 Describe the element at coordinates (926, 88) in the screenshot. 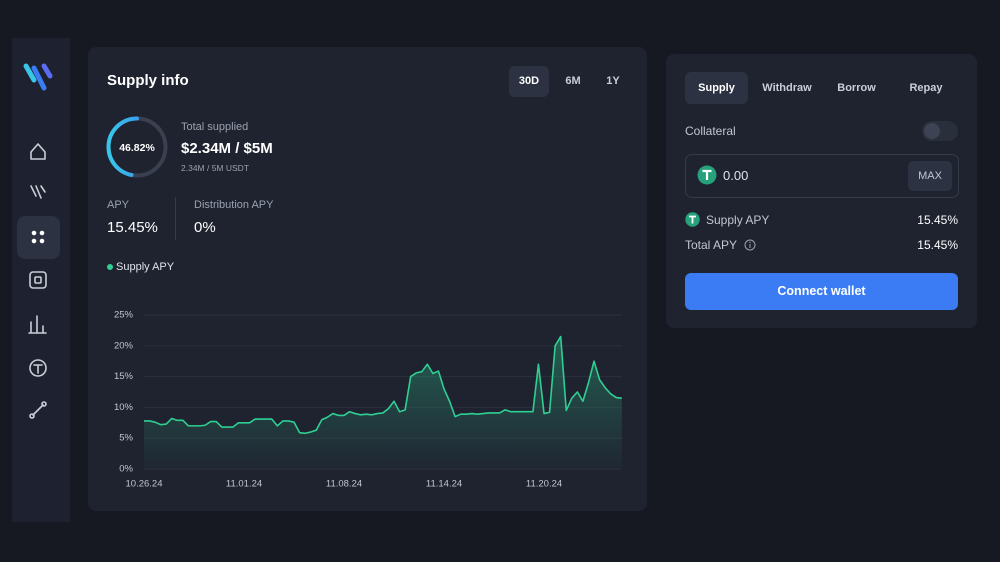

I see `tab: Repay` at that location.